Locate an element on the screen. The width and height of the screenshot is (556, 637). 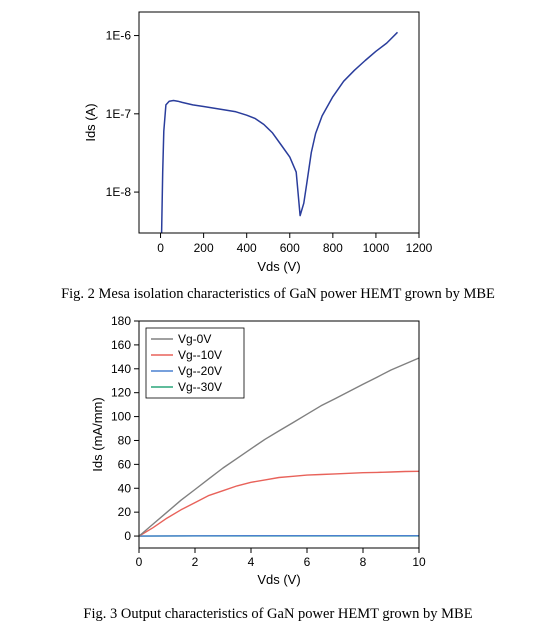
chart1-y-axis-label: Ids (A) is located at coordinates (90, 122).